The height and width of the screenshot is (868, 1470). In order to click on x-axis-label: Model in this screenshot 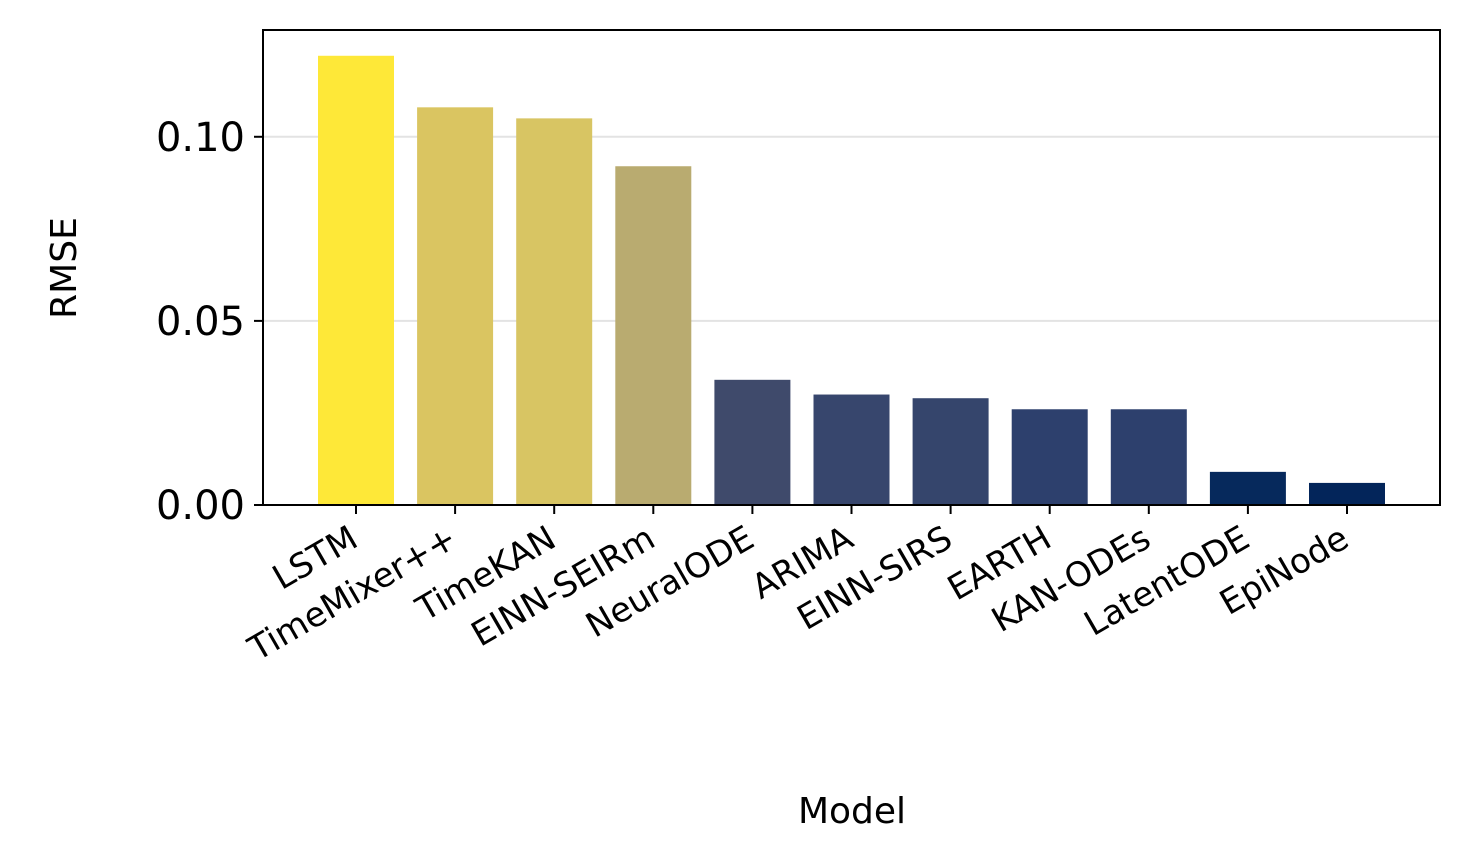, I will do `click(852, 811)`.